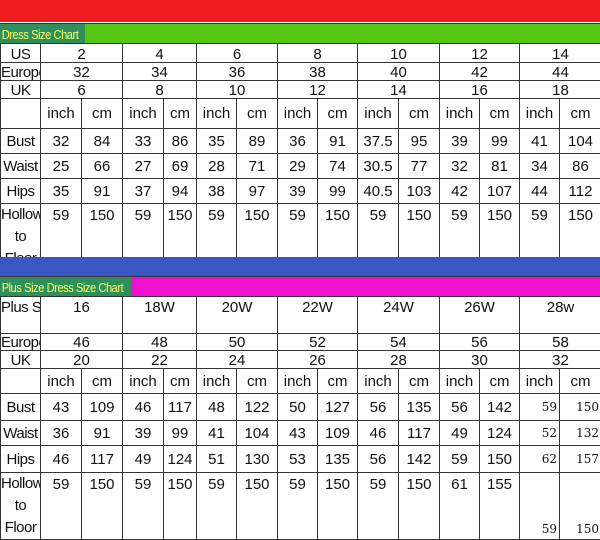 The height and width of the screenshot is (540, 600). Describe the element at coordinates (419, 166) in the screenshot. I see `measure-value: 77` at that location.